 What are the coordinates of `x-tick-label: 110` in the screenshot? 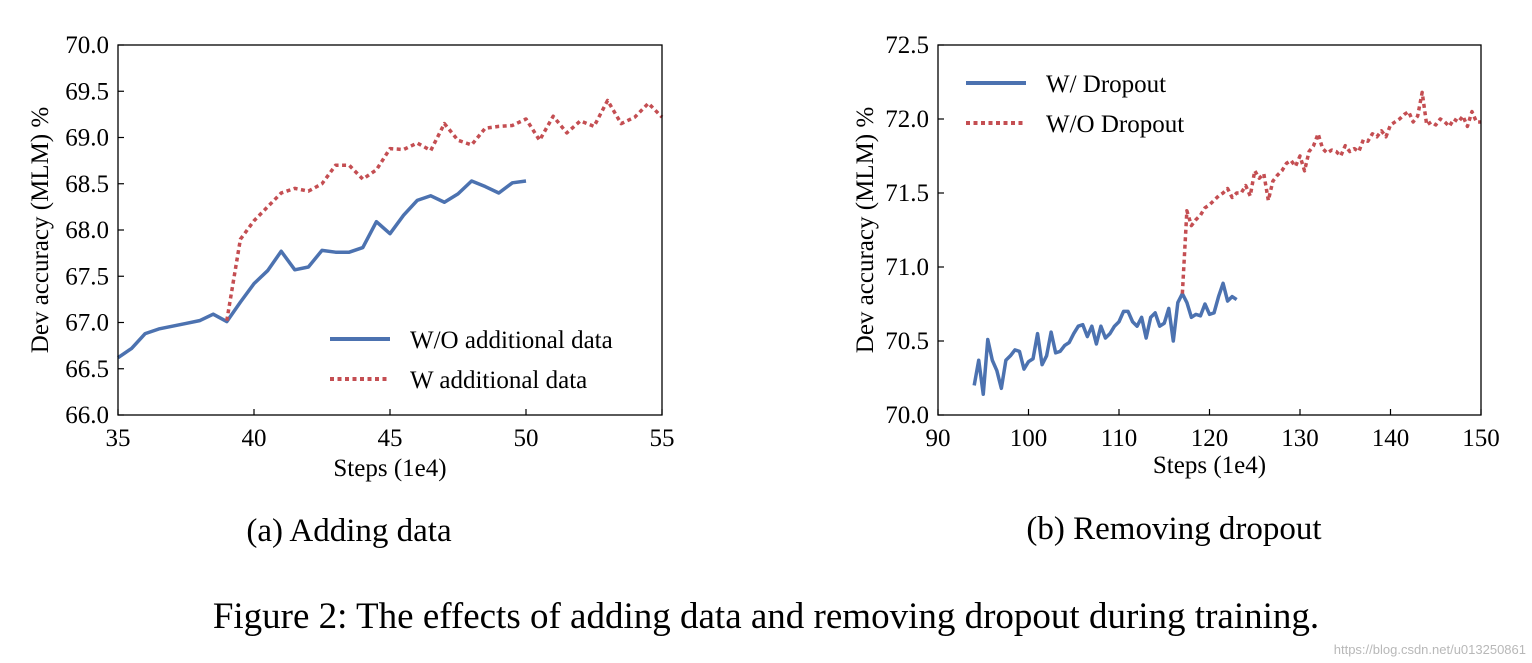 It's located at (1119, 438).